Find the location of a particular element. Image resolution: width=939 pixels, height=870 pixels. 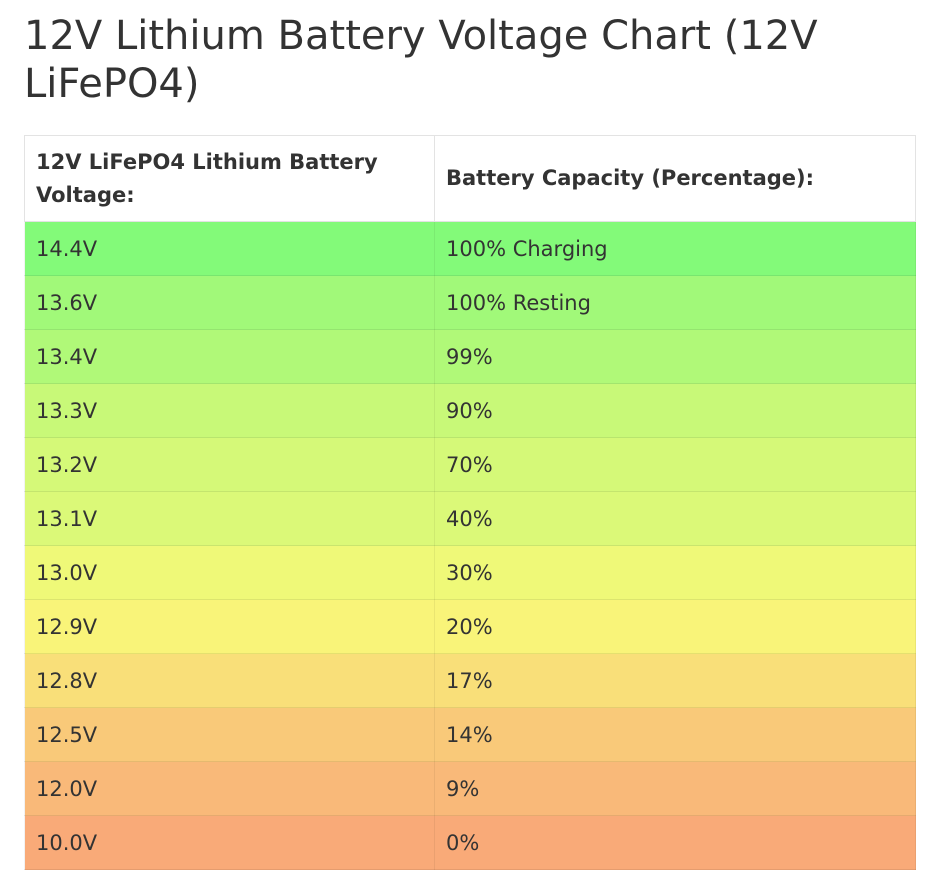

table-row: 13.6V 100% Resting is located at coordinates (470, 302).